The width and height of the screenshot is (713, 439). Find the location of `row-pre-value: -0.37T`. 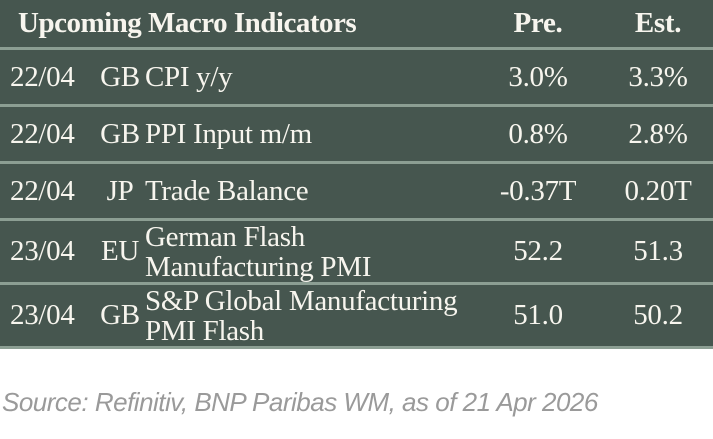

row-pre-value: -0.37T is located at coordinates (538, 190).